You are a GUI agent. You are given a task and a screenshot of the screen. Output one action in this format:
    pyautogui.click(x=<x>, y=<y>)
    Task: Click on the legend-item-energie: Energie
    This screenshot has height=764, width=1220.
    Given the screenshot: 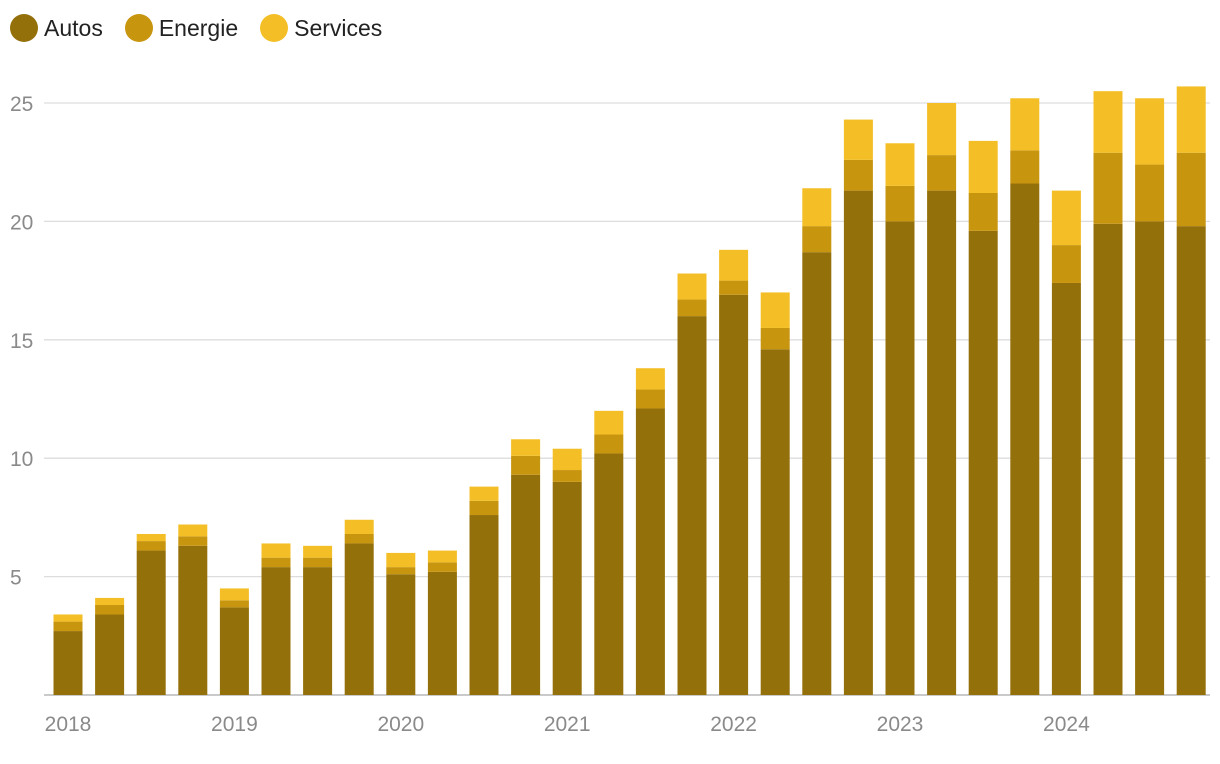 What is the action you would take?
    pyautogui.click(x=181, y=28)
    